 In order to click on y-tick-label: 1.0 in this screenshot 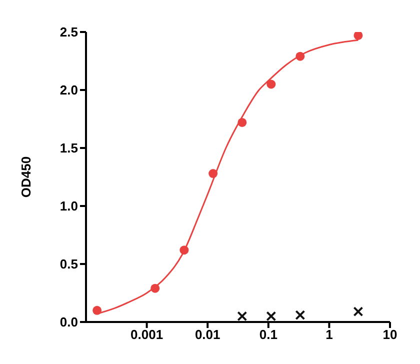, I will do `click(69, 206)`.